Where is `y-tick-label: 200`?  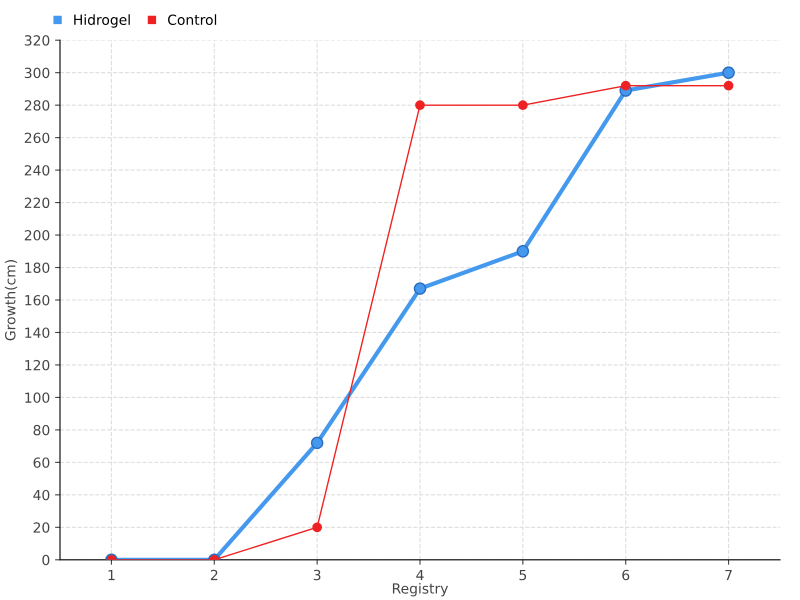 y-tick-label: 200 is located at coordinates (37, 235).